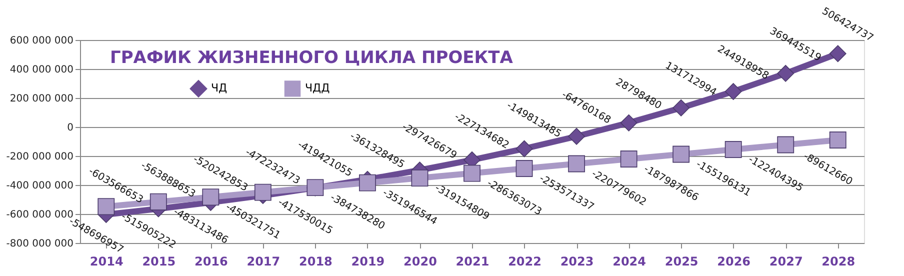  What do you see at coordinates (629, 261) in the screenshot?
I see `x-tick-label: 2024` at bounding box center [629, 261].